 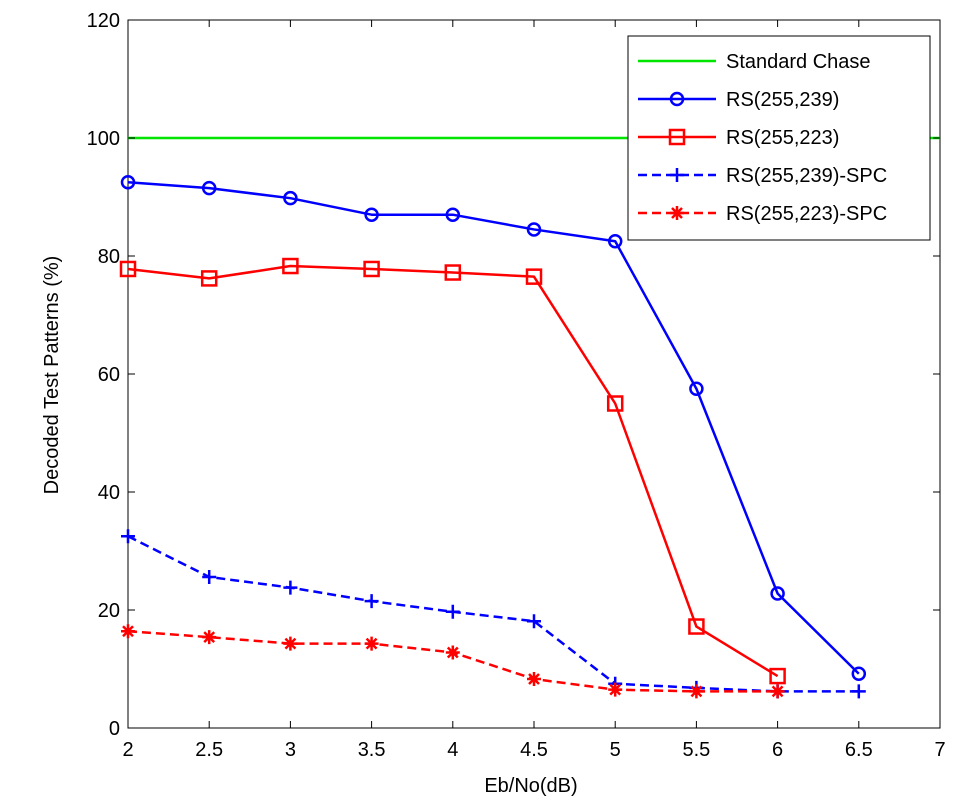 I want to click on y-axis-title: Decoded Test Patterns (%), so click(x=52, y=375).